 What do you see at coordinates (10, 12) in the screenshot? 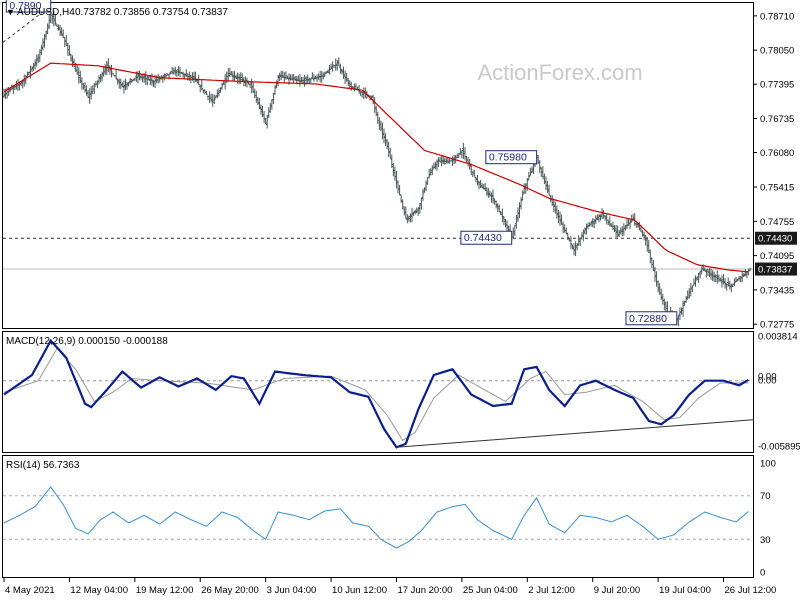
I see `dropdown-arrow-icon: ▼` at bounding box center [10, 12].